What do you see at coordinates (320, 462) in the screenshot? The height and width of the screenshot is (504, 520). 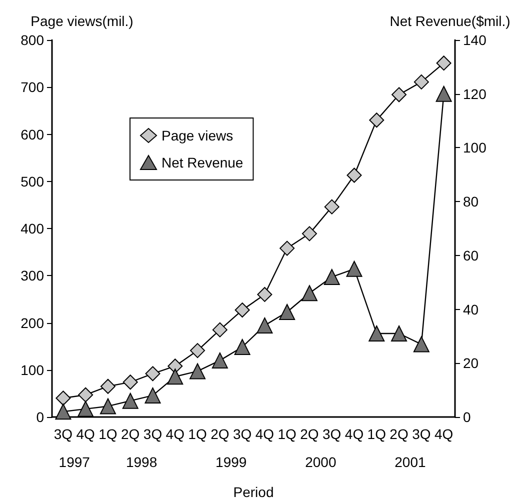 I see `text: 2000` at bounding box center [320, 462].